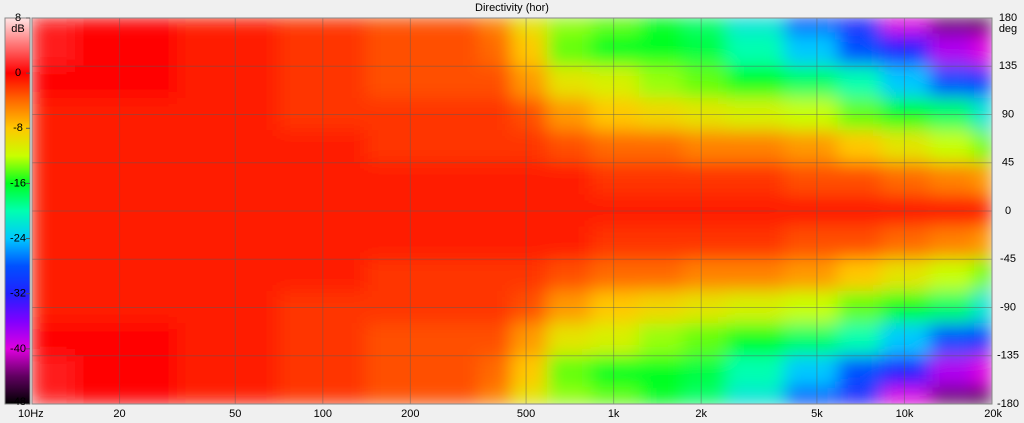  I want to click on x-tick-label: 10k, so click(905, 414).